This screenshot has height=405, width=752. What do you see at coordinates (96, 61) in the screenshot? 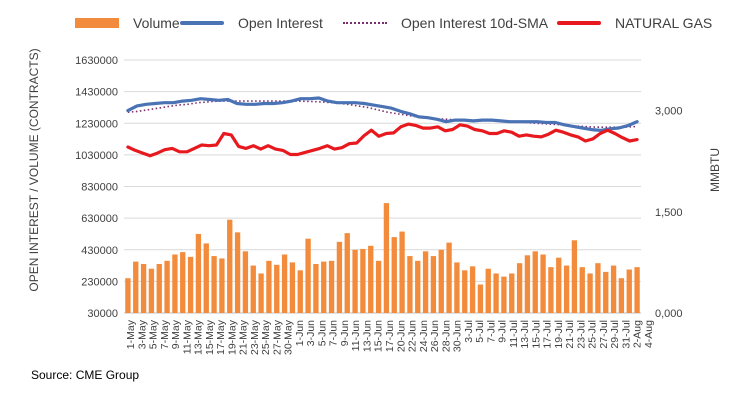
I see `y-left-tick-label: 1630000` at bounding box center [96, 61].